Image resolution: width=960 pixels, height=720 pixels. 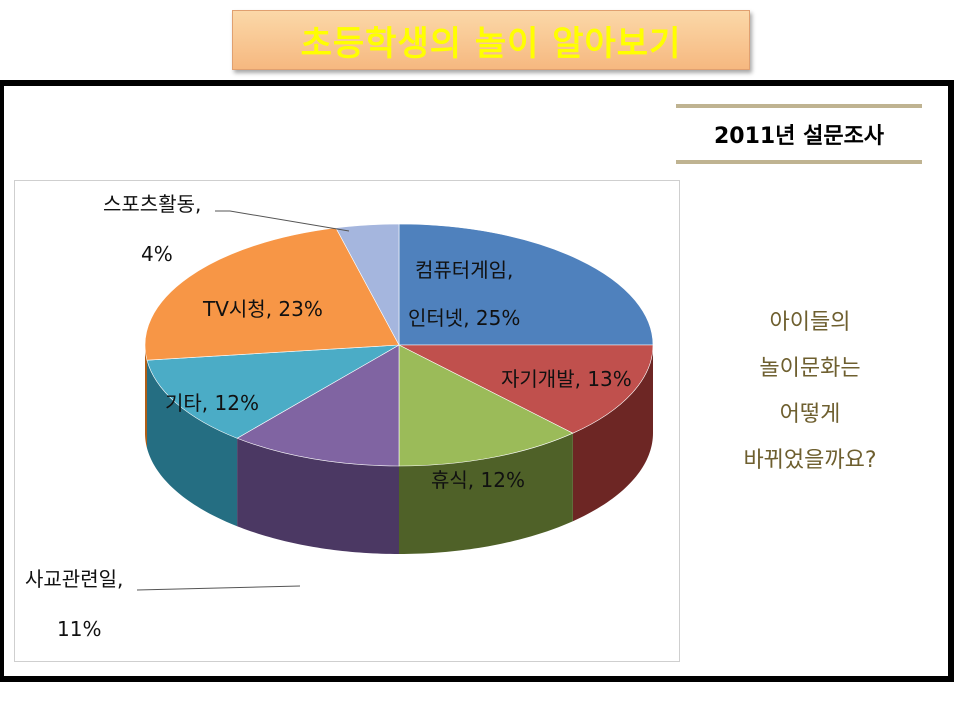 I want to click on slice-label: 컴퓨터게임,, so click(x=464, y=270).